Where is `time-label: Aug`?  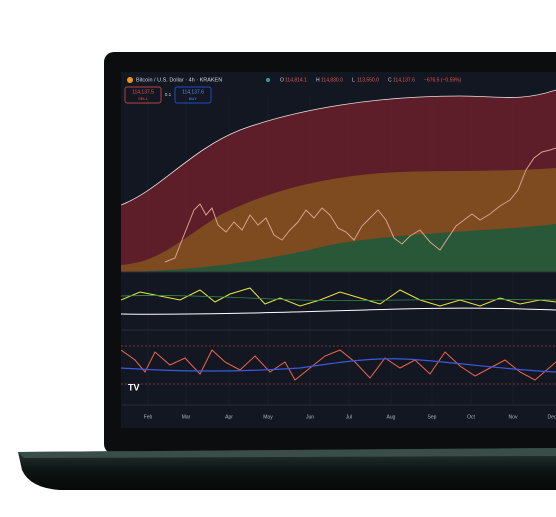
time-label: Aug is located at coordinates (391, 417).